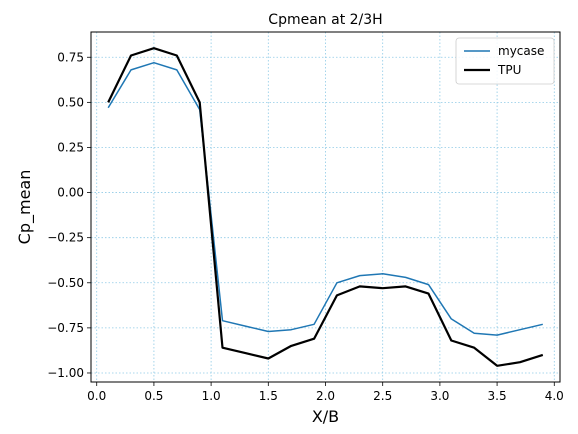  What do you see at coordinates (65, 328) in the screenshot?
I see `y-tick-label: −0.75` at bounding box center [65, 328].